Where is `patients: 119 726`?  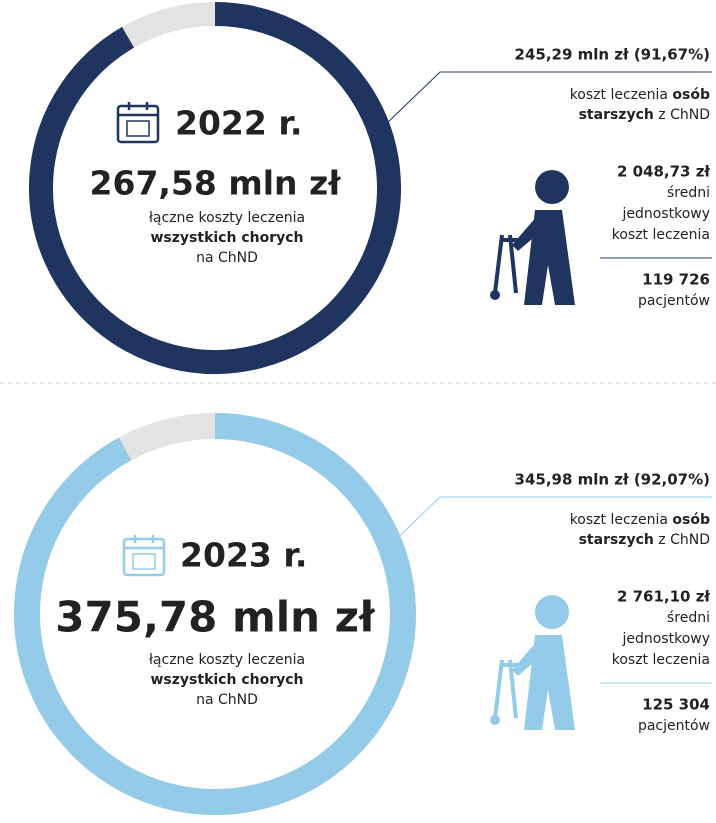
patients: 119 726 is located at coordinates (676, 280).